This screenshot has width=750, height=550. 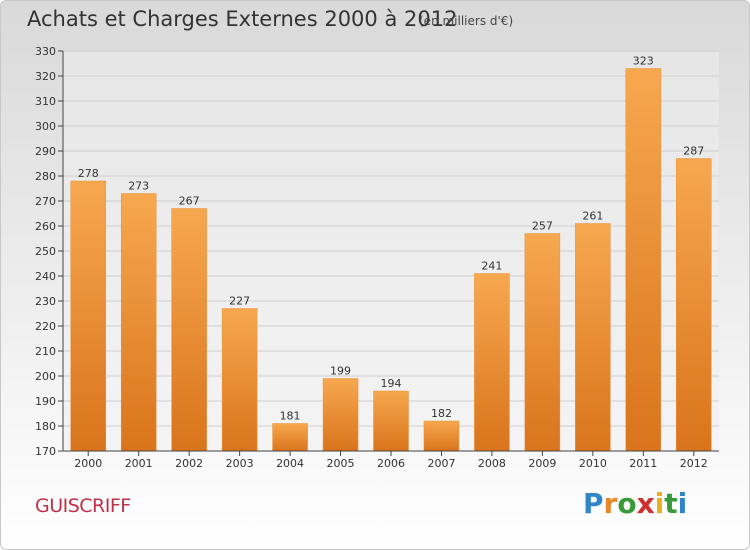 I want to click on y-tick-label: 200, so click(x=45, y=376).